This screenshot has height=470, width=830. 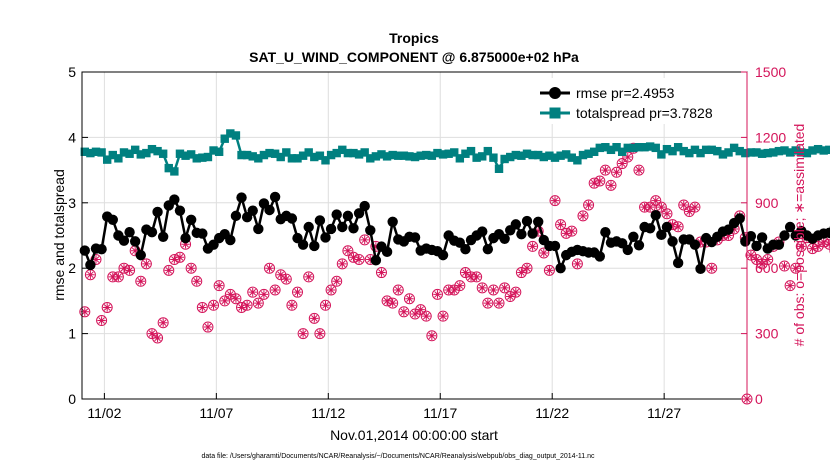 What do you see at coordinates (328, 413) in the screenshot?
I see `x-tick-label: 11/12` at bounding box center [328, 413].